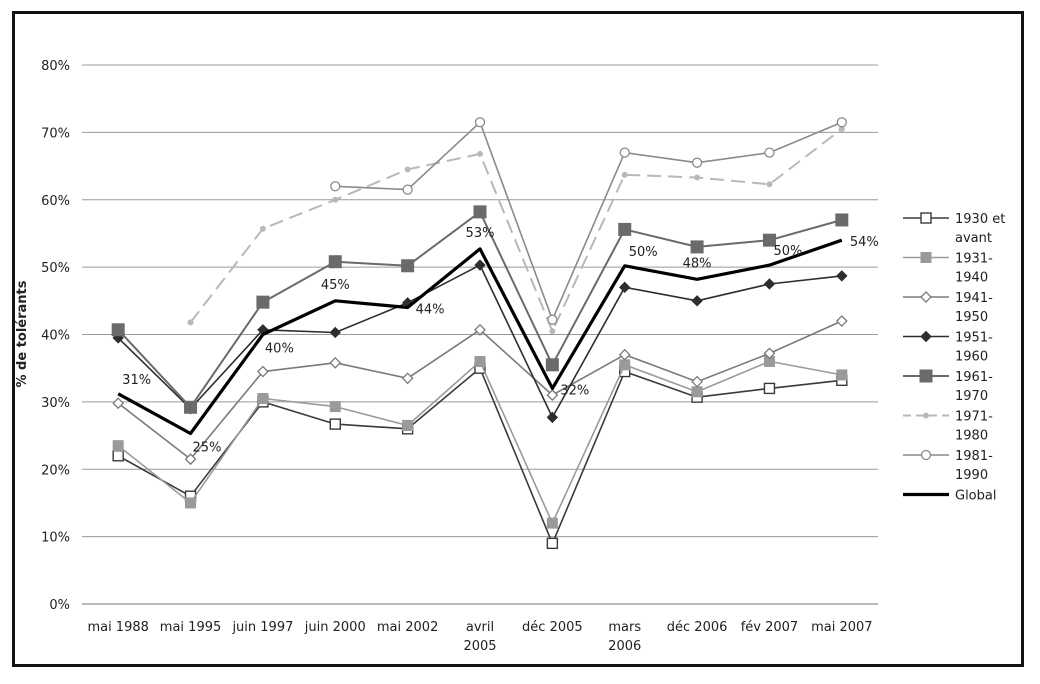  What do you see at coordinates (954, 229) in the screenshot?
I see `legend-item: 1930 et avant` at bounding box center [954, 229].